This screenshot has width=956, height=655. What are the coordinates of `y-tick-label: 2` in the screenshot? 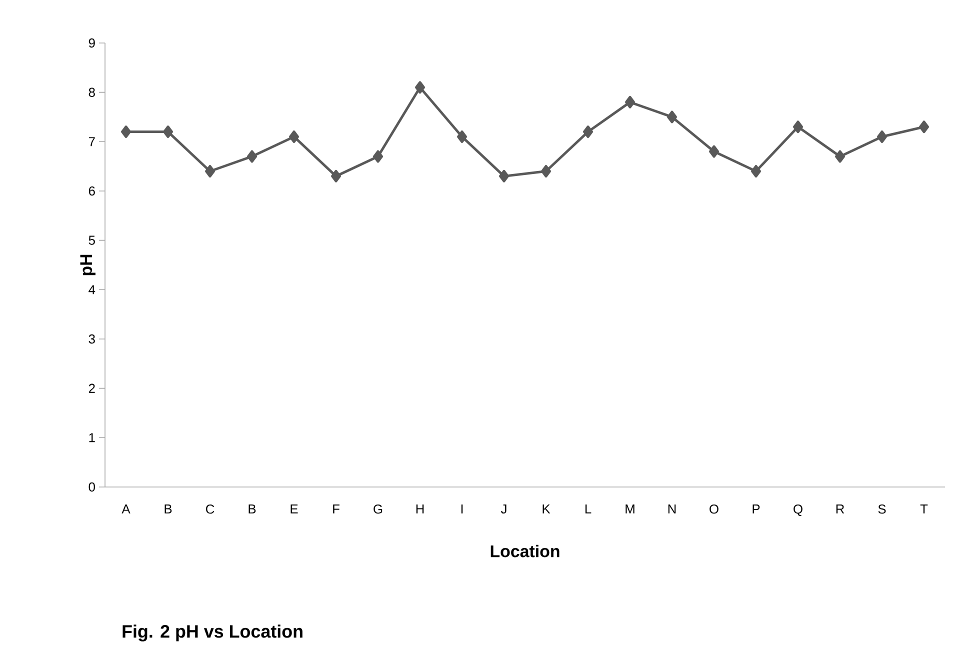 It's located at (91, 388).